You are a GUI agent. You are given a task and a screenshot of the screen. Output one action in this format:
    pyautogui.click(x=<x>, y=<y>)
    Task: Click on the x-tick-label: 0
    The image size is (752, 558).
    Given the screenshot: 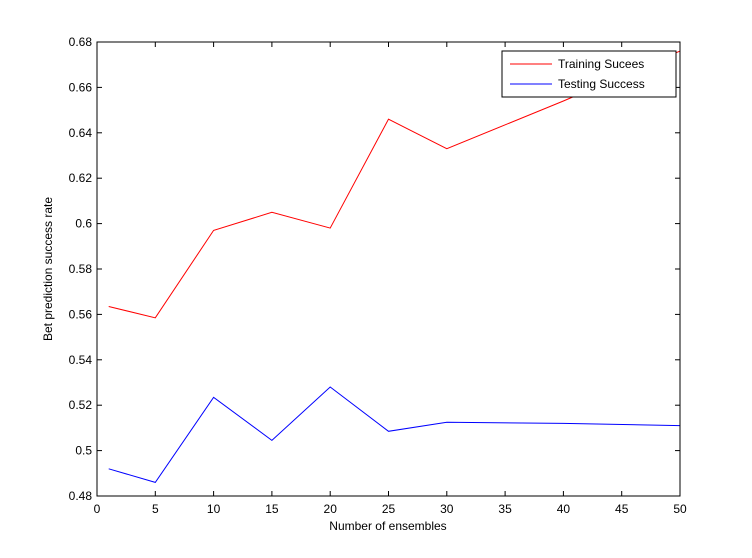 What is the action you would take?
    pyautogui.click(x=97, y=509)
    